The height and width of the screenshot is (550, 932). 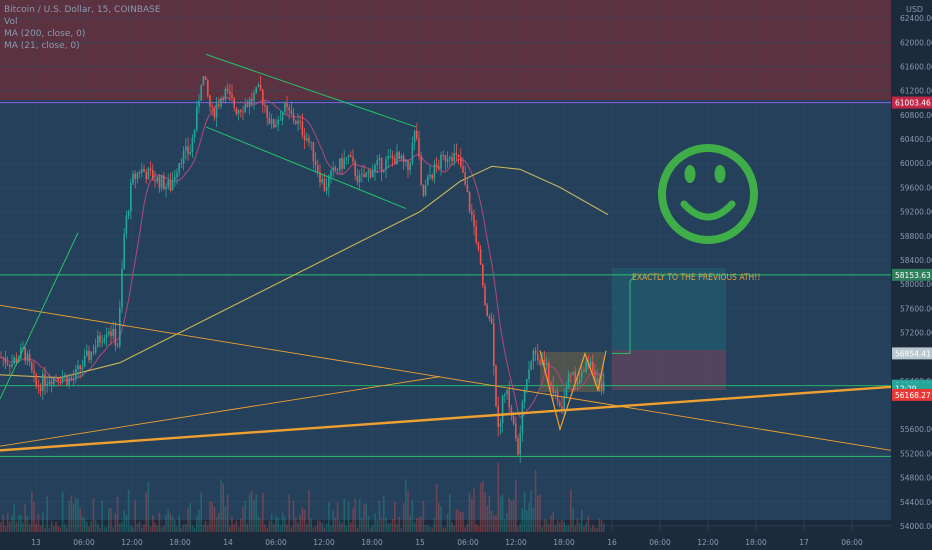 What do you see at coordinates (916, 453) in the screenshot?
I see `price-tick-label: 55200.00` at bounding box center [916, 453].